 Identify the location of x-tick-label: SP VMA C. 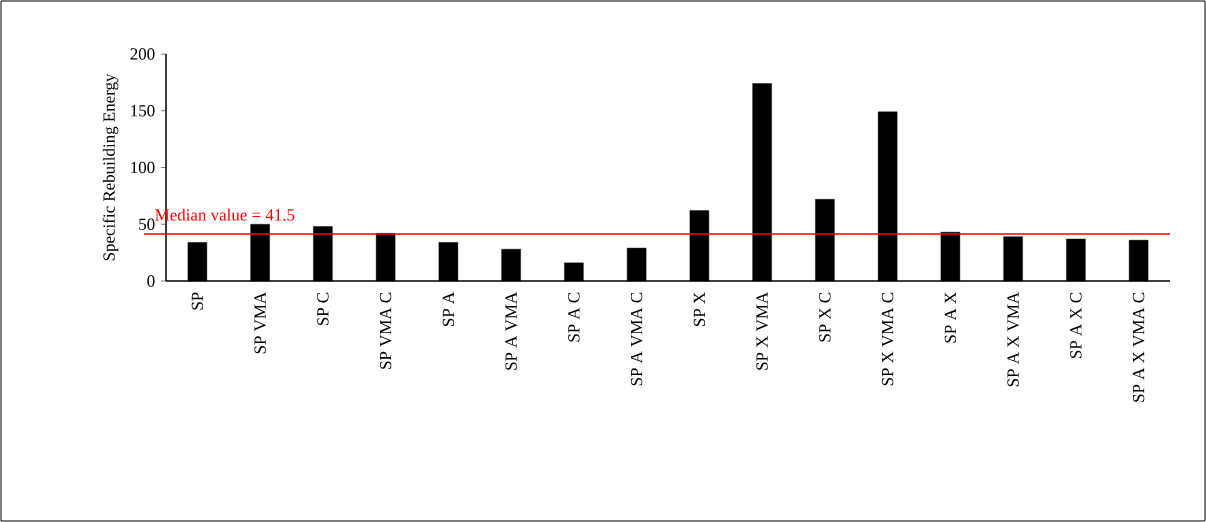
(385, 330).